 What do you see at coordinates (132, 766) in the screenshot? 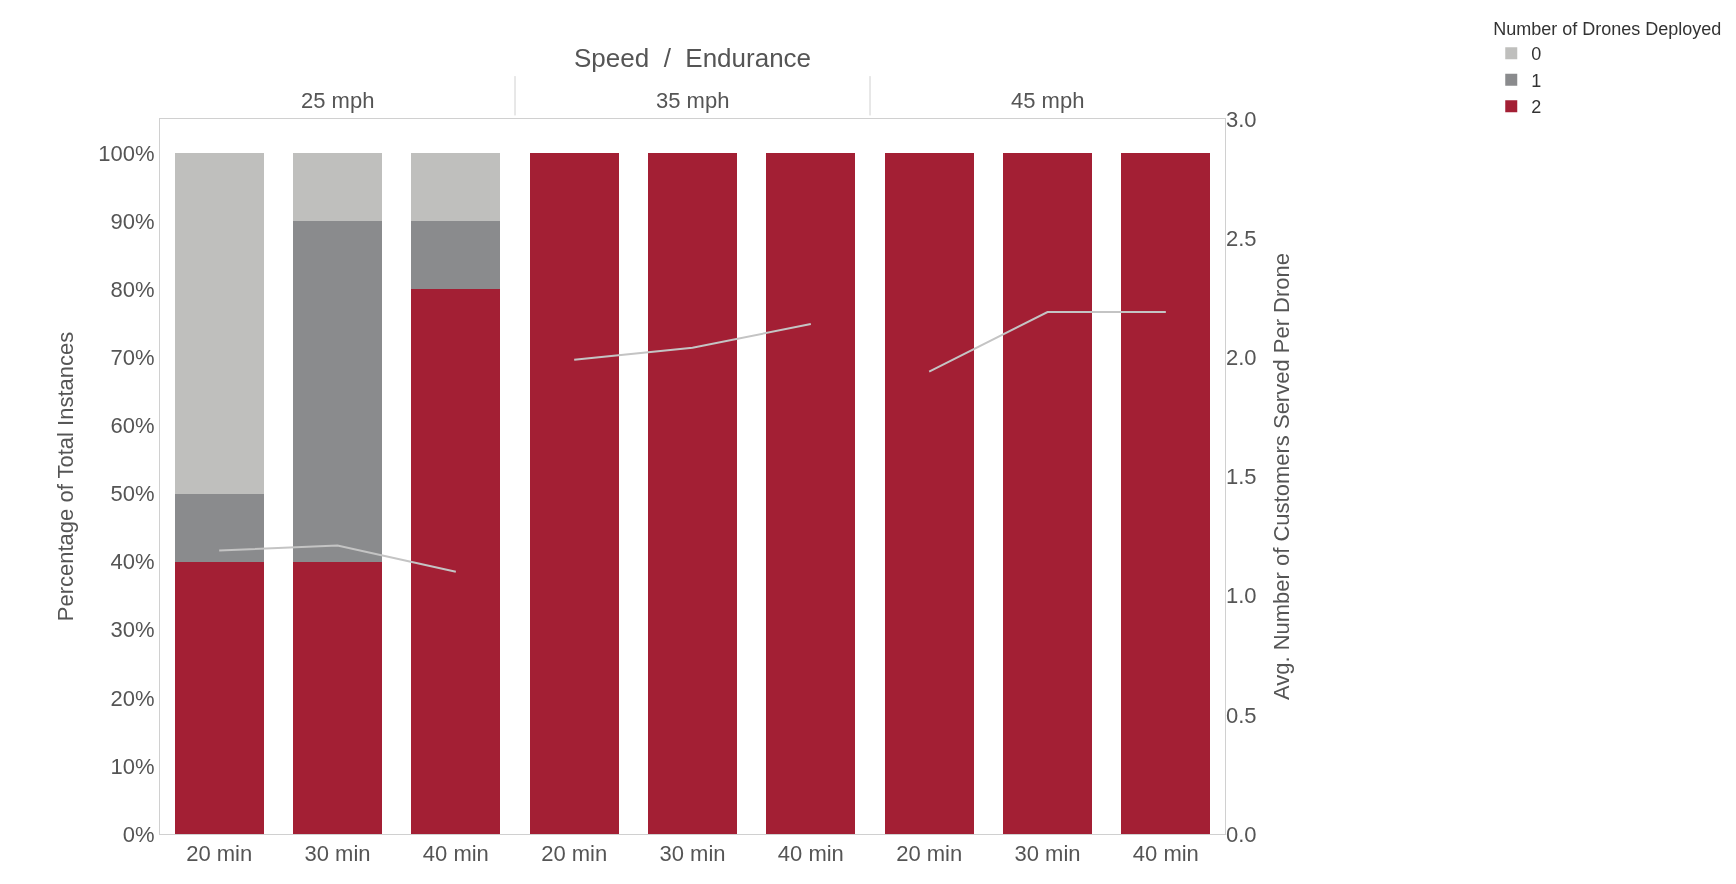
I see `y-tick-label: 10%` at bounding box center [132, 766].